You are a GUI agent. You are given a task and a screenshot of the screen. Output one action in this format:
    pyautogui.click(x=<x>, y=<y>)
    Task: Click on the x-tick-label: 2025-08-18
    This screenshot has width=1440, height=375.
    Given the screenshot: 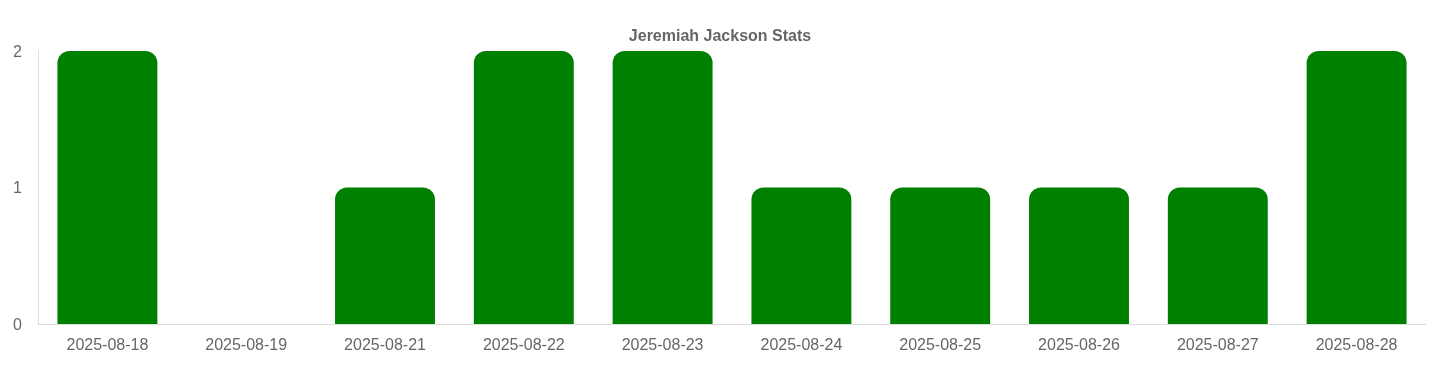 What is the action you would take?
    pyautogui.click(x=107, y=344)
    